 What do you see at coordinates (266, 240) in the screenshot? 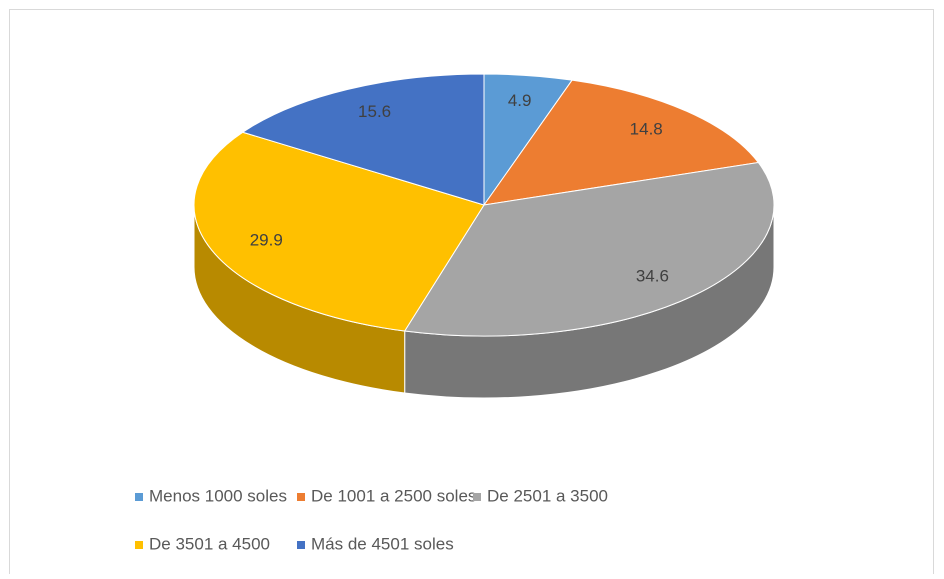
I see `data-label: 29.9` at bounding box center [266, 240].